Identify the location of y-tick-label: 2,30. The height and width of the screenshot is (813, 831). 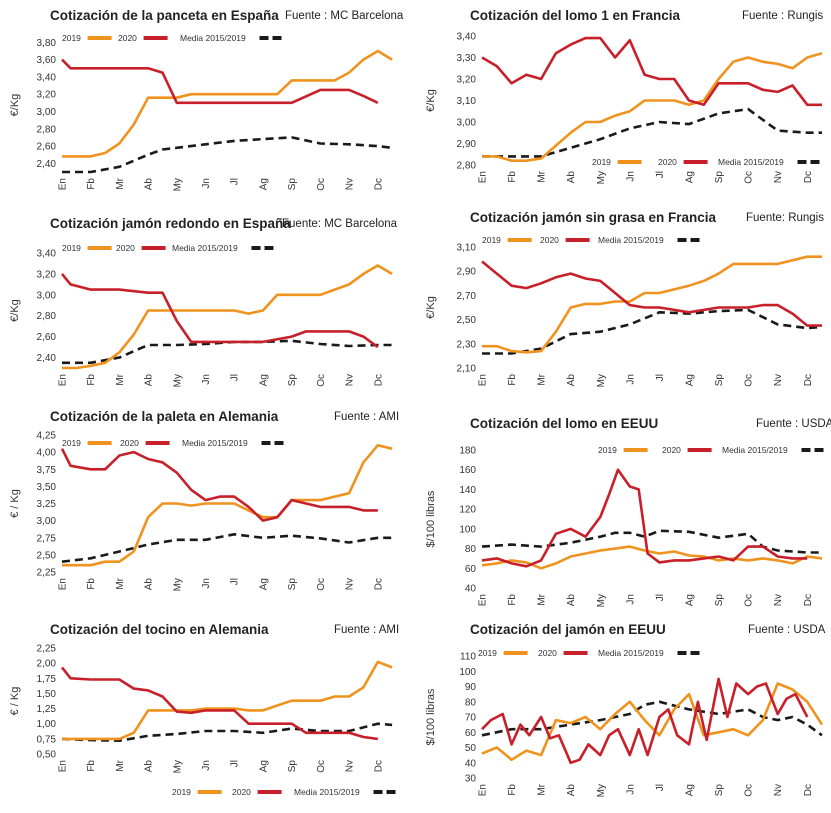
(467, 344).